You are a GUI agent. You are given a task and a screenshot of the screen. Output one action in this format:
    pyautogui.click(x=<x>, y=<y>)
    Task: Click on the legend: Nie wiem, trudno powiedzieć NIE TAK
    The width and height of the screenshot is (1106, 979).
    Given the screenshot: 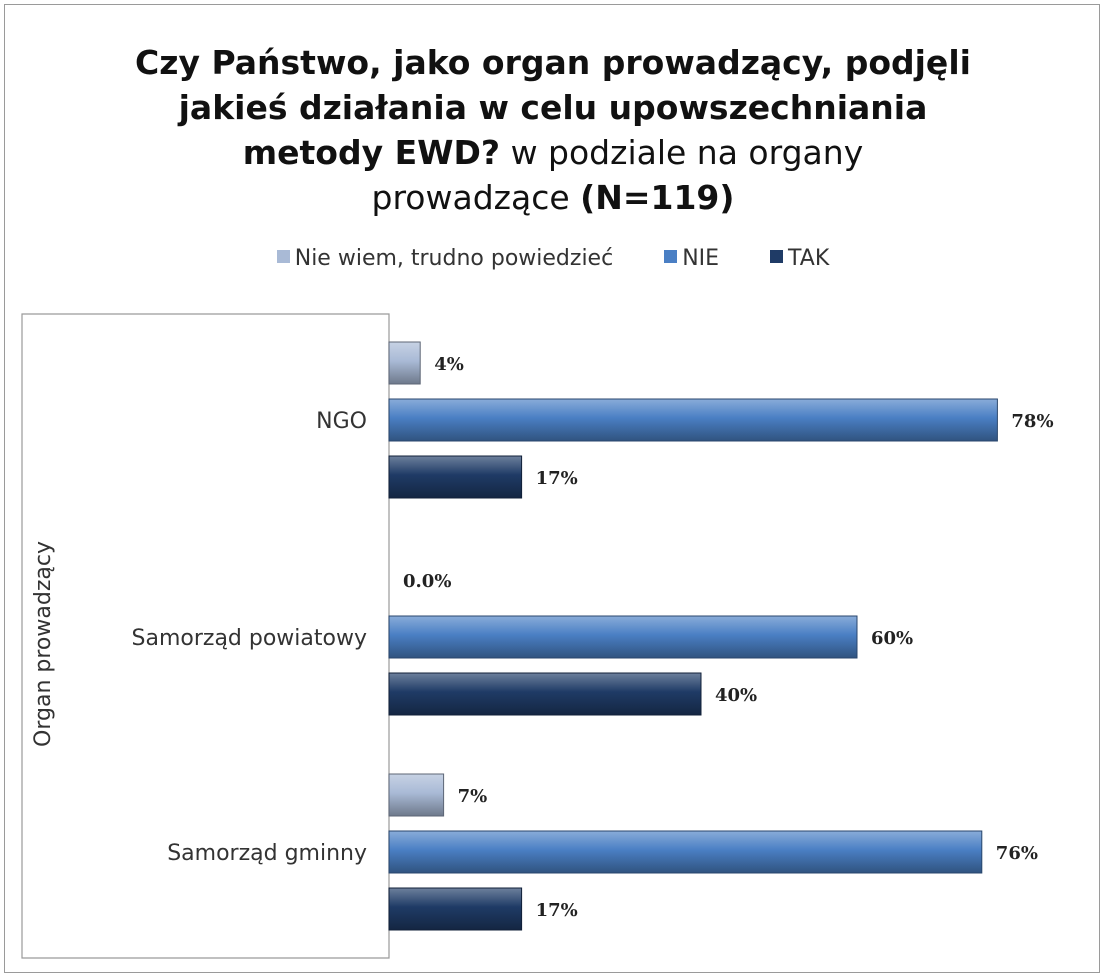 What is the action you would take?
    pyautogui.click(x=553, y=258)
    